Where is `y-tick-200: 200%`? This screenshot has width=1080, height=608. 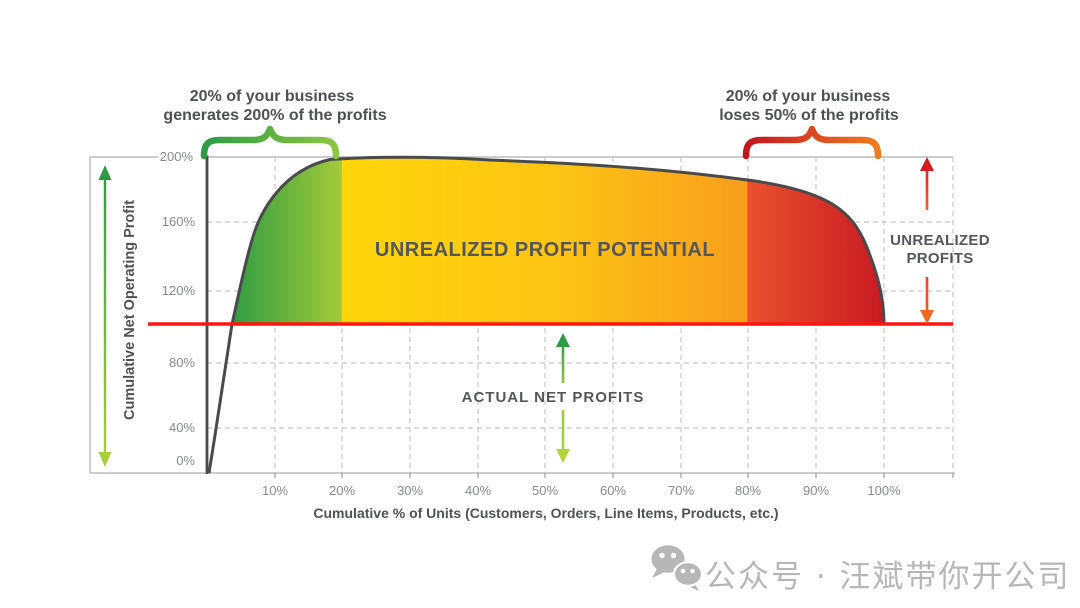 y-tick-200: 200% is located at coordinates (165, 156).